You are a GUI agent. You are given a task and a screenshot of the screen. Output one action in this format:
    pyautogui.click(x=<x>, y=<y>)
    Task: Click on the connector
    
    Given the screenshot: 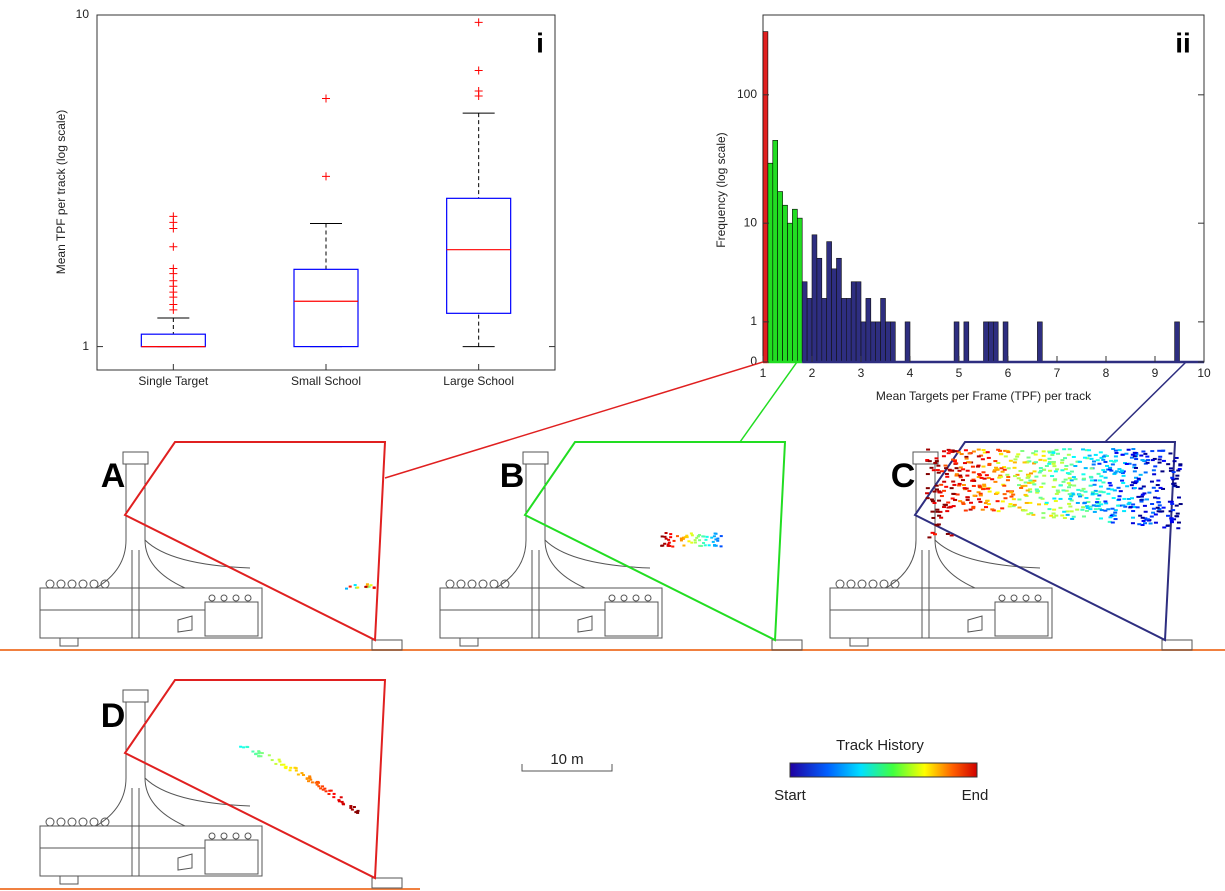 What is the action you would take?
    pyautogui.click(x=1145, y=402)
    